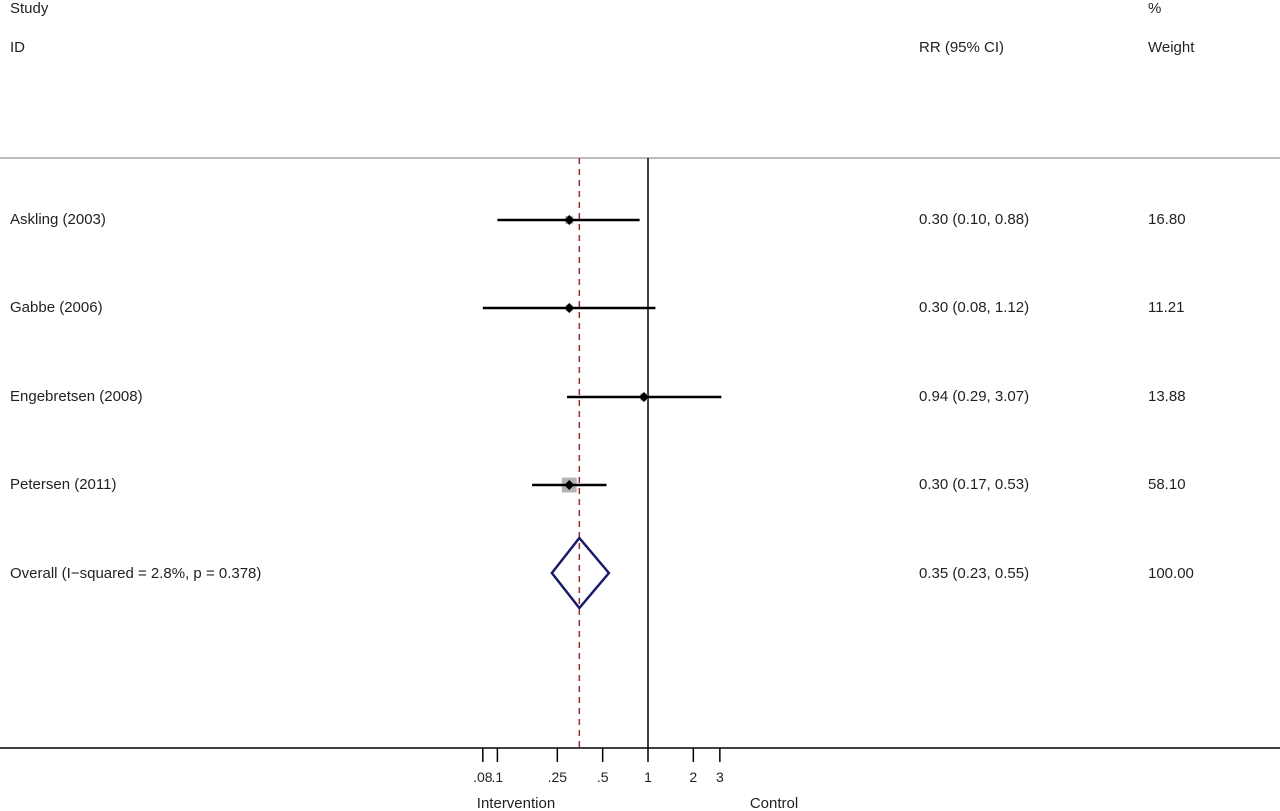 This screenshot has height=811, width=1280. What do you see at coordinates (974, 219) in the screenshot?
I see `study-ci-askling: 0.30 (0.10, 0.88)` at bounding box center [974, 219].